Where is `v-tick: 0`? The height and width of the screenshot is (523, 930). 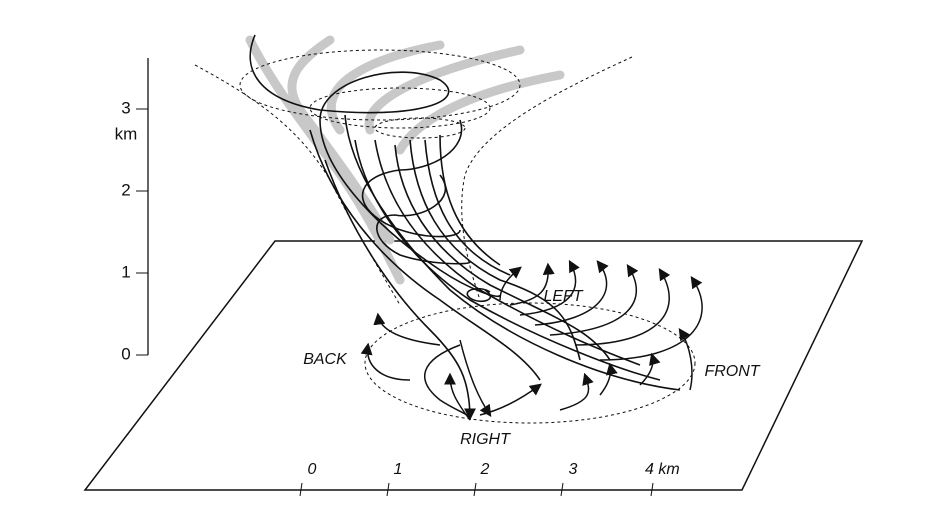
v-tick: 0 is located at coordinates (125, 353).